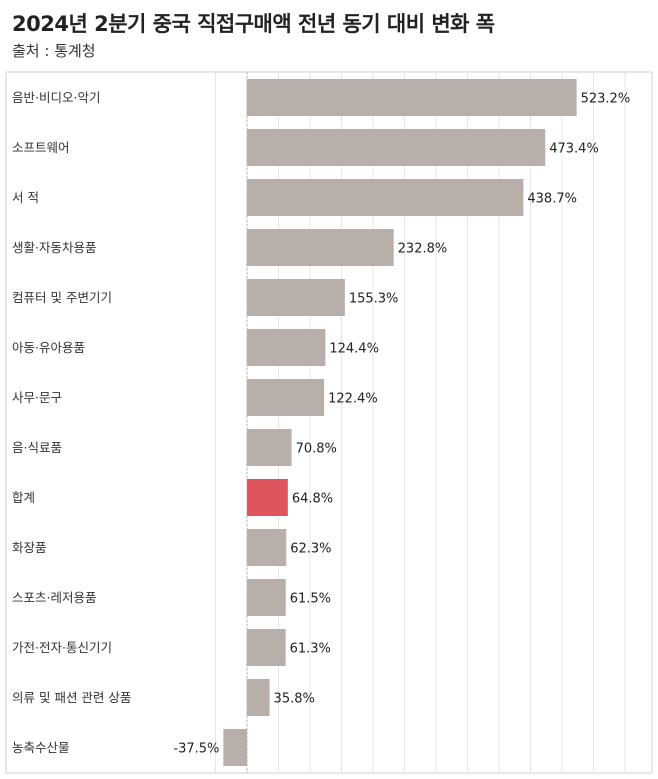  I want to click on value-label: 35.8%, so click(294, 699).